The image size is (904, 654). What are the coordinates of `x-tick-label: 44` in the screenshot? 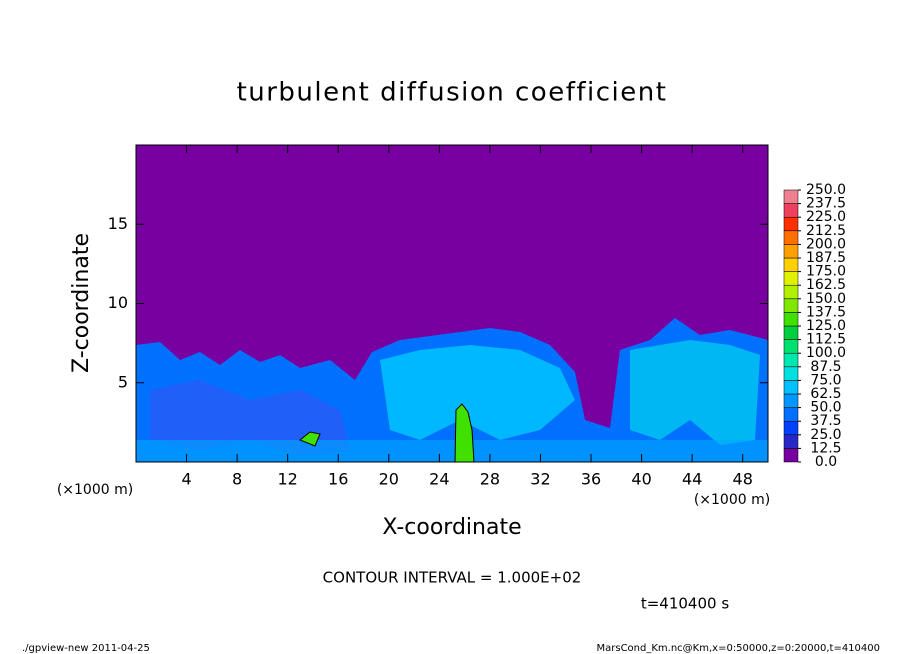 It's located at (692, 479).